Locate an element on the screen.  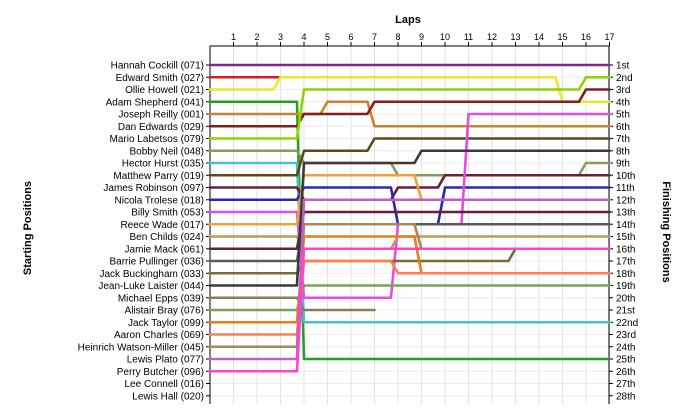
right-axis-title: Finishing Positions is located at coordinates (666, 232).